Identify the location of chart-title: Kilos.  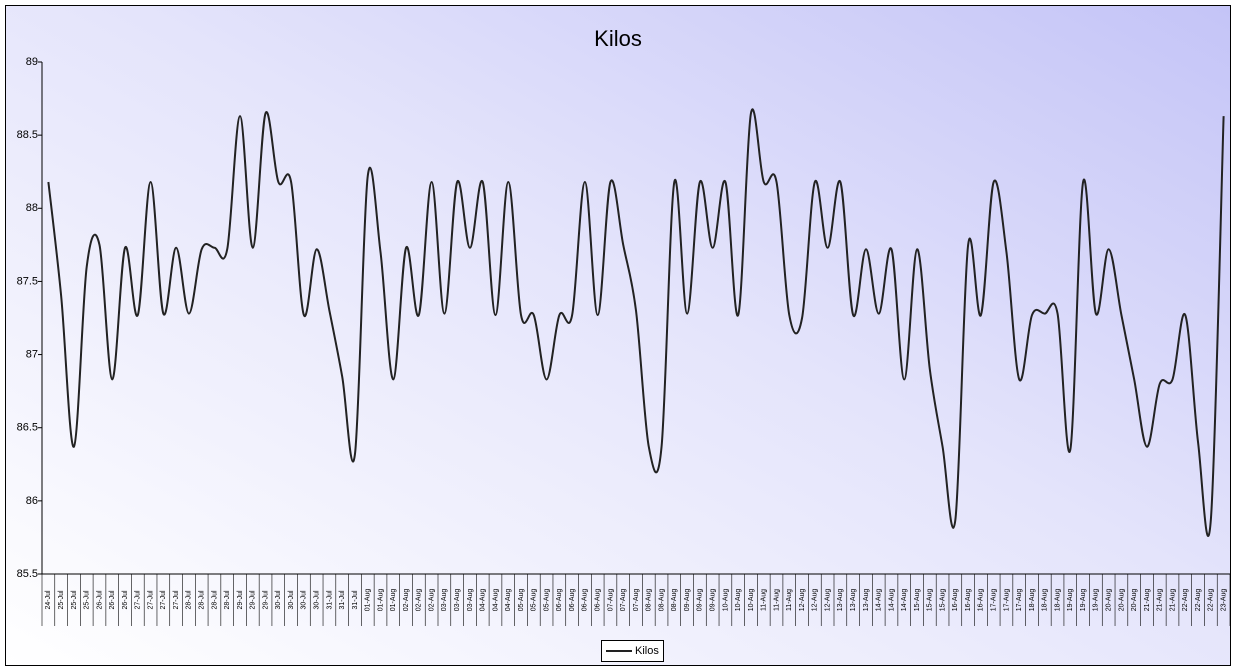
(618, 38).